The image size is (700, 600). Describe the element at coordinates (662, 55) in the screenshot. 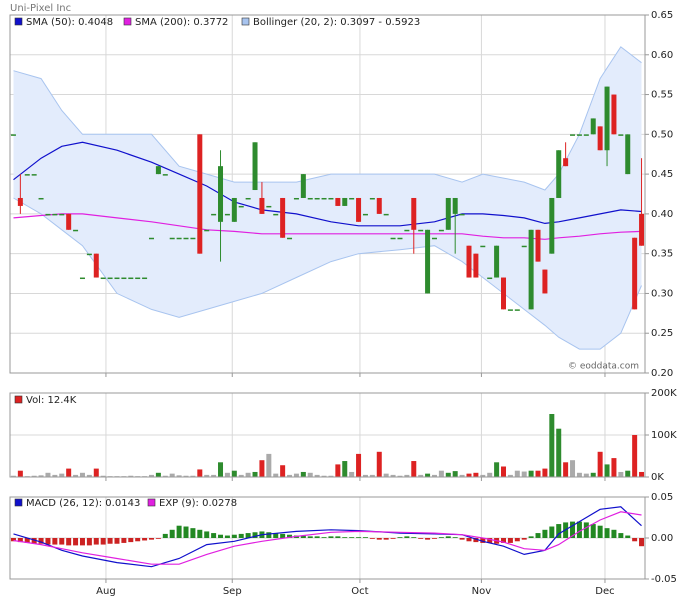

I see `y-tick-label: 0.60` at that location.